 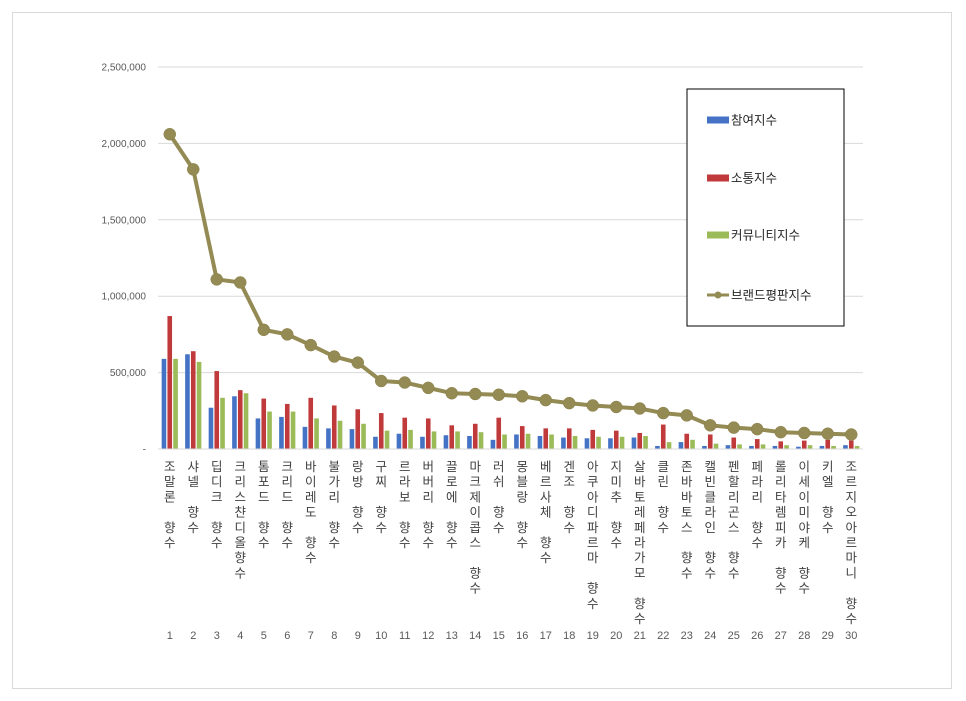 What do you see at coordinates (754, 120) in the screenshot?
I see `legend-label: 참여지수` at bounding box center [754, 120].